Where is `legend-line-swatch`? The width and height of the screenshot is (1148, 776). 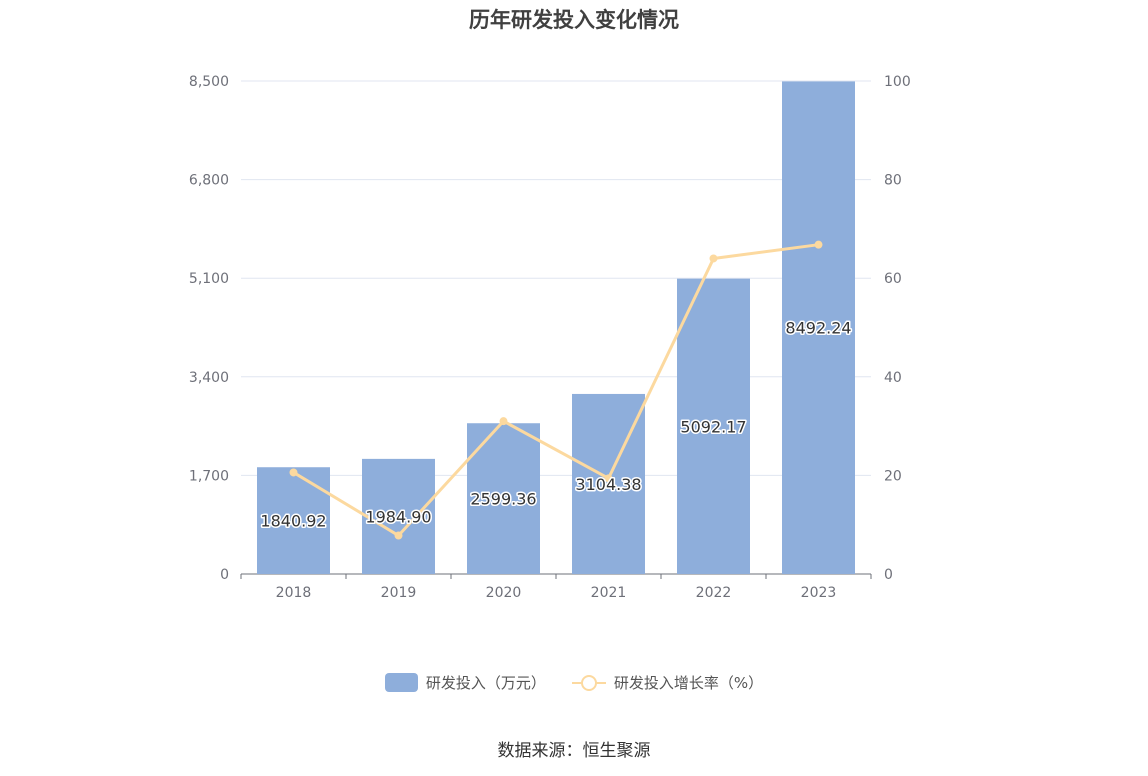
legend-line-swatch is located at coordinates (588, 682).